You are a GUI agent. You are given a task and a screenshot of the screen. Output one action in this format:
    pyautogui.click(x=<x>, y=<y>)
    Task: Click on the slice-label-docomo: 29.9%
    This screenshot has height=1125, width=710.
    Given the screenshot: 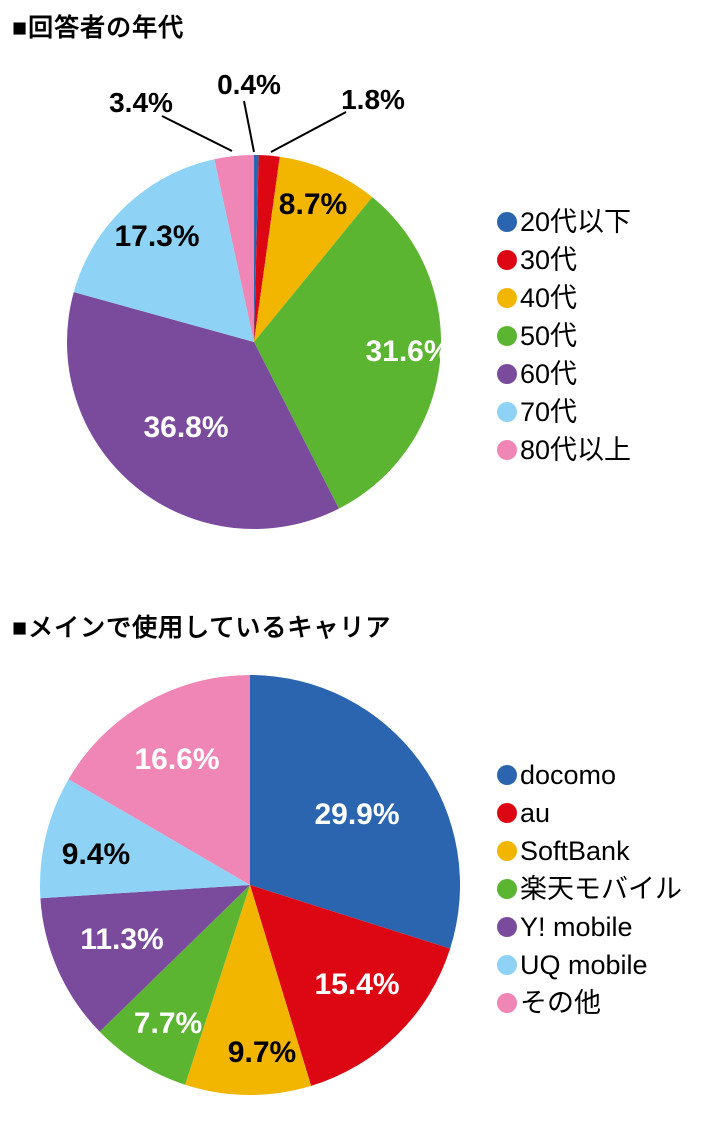 What is the action you would take?
    pyautogui.click(x=357, y=814)
    